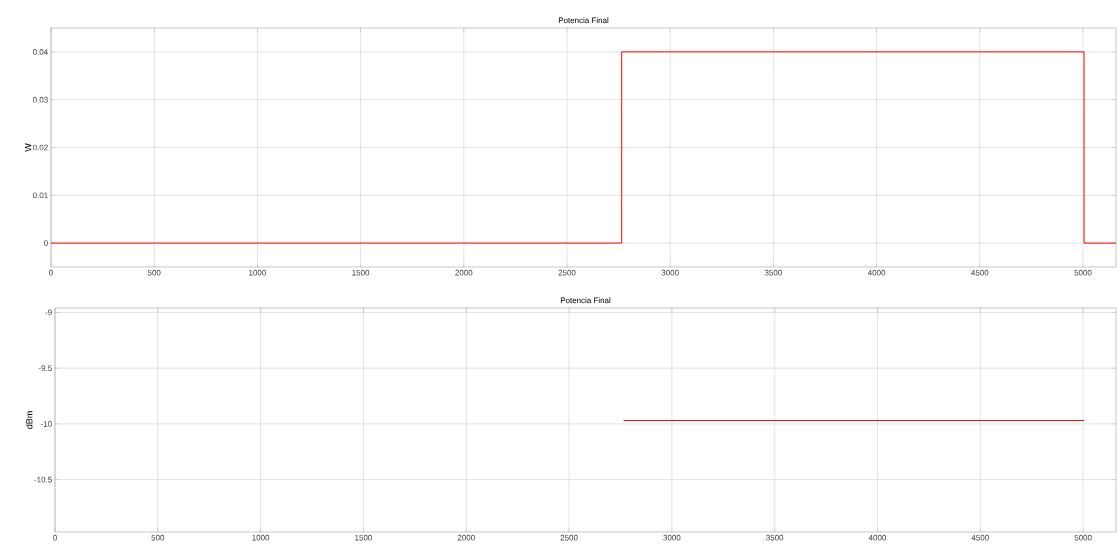 The image size is (1118, 549). I want to click on y-axis-title: dBm, so click(29, 420).